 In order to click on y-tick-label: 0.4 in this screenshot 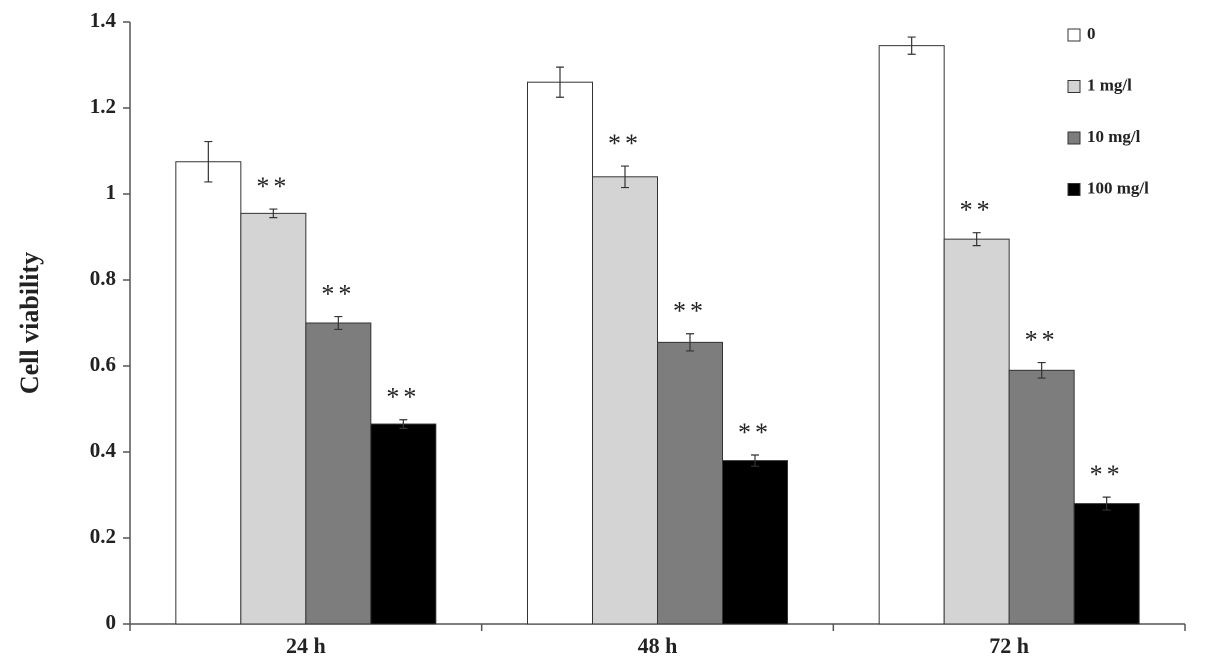, I will do `click(103, 450)`.